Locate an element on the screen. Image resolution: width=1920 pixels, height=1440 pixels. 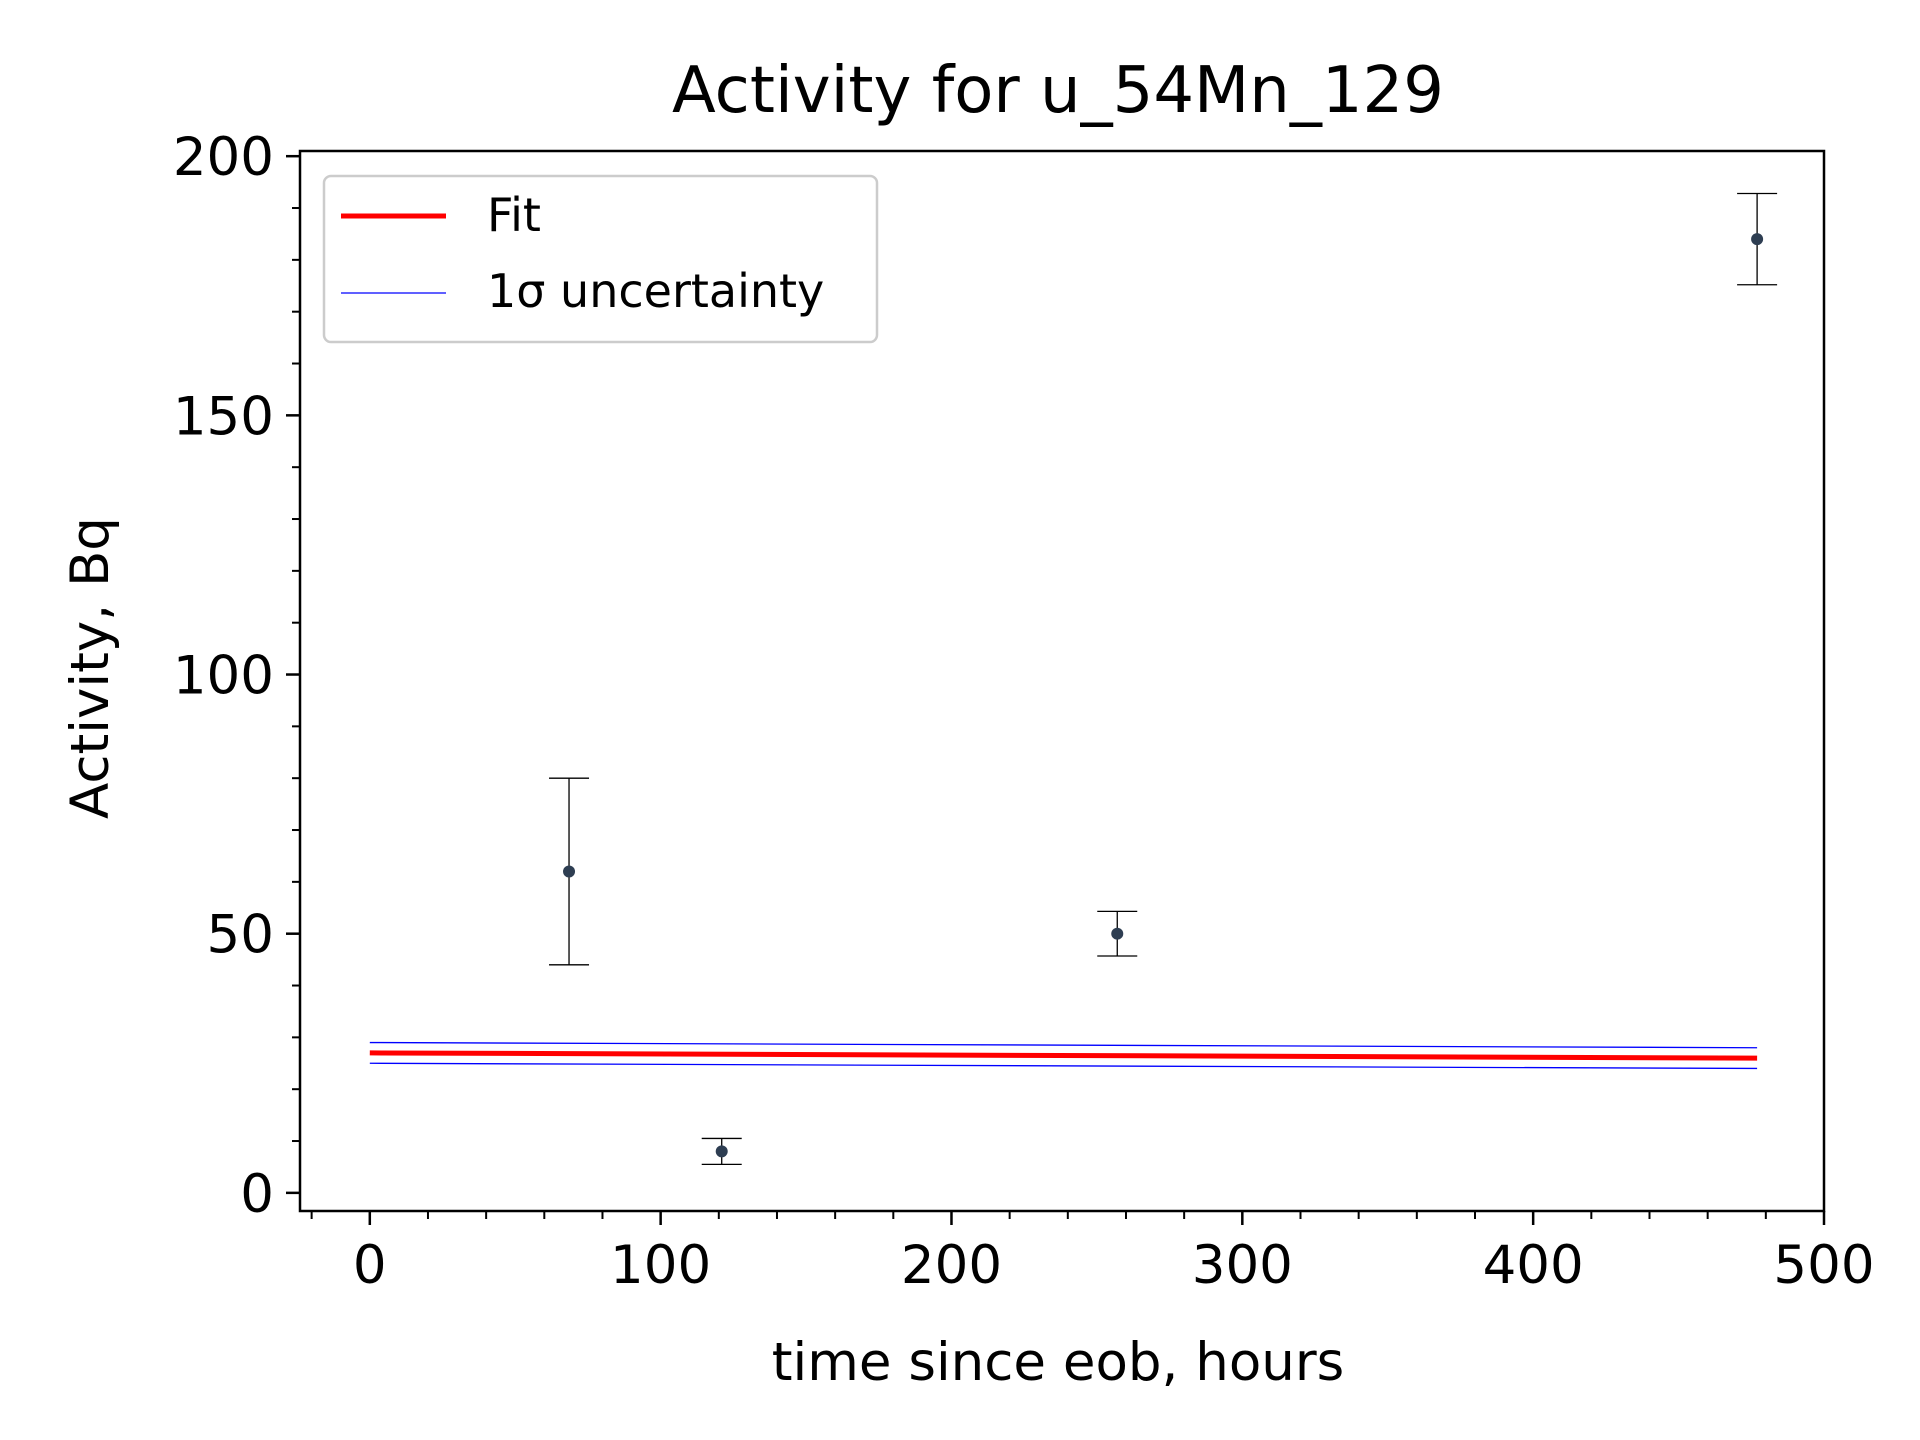
x-tick-label: 500 is located at coordinates (1823, 1265).